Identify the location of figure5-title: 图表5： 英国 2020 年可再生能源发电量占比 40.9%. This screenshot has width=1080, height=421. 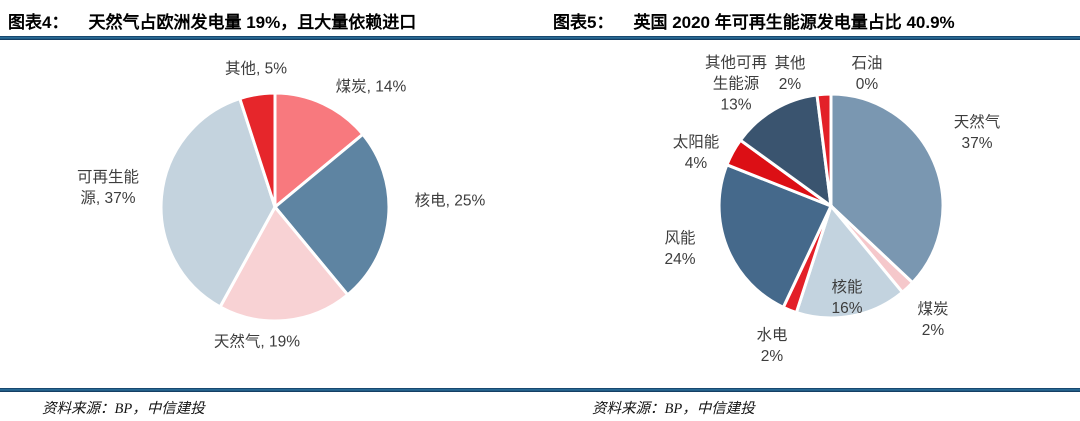
(814, 20).